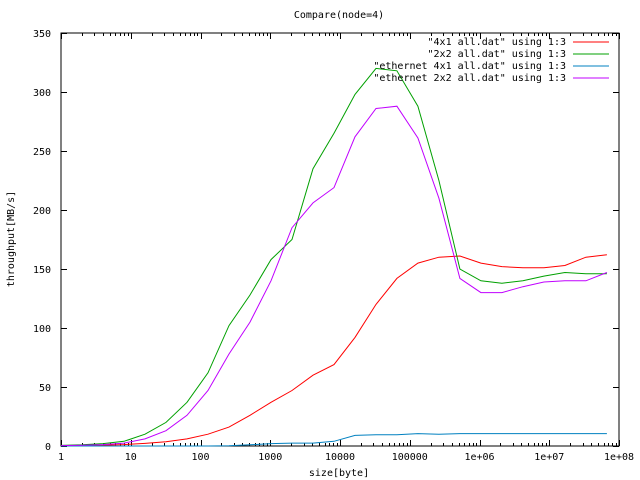  Describe the element at coordinates (619, 457) in the screenshot. I see `x-tick-label: 1e+08` at that location.